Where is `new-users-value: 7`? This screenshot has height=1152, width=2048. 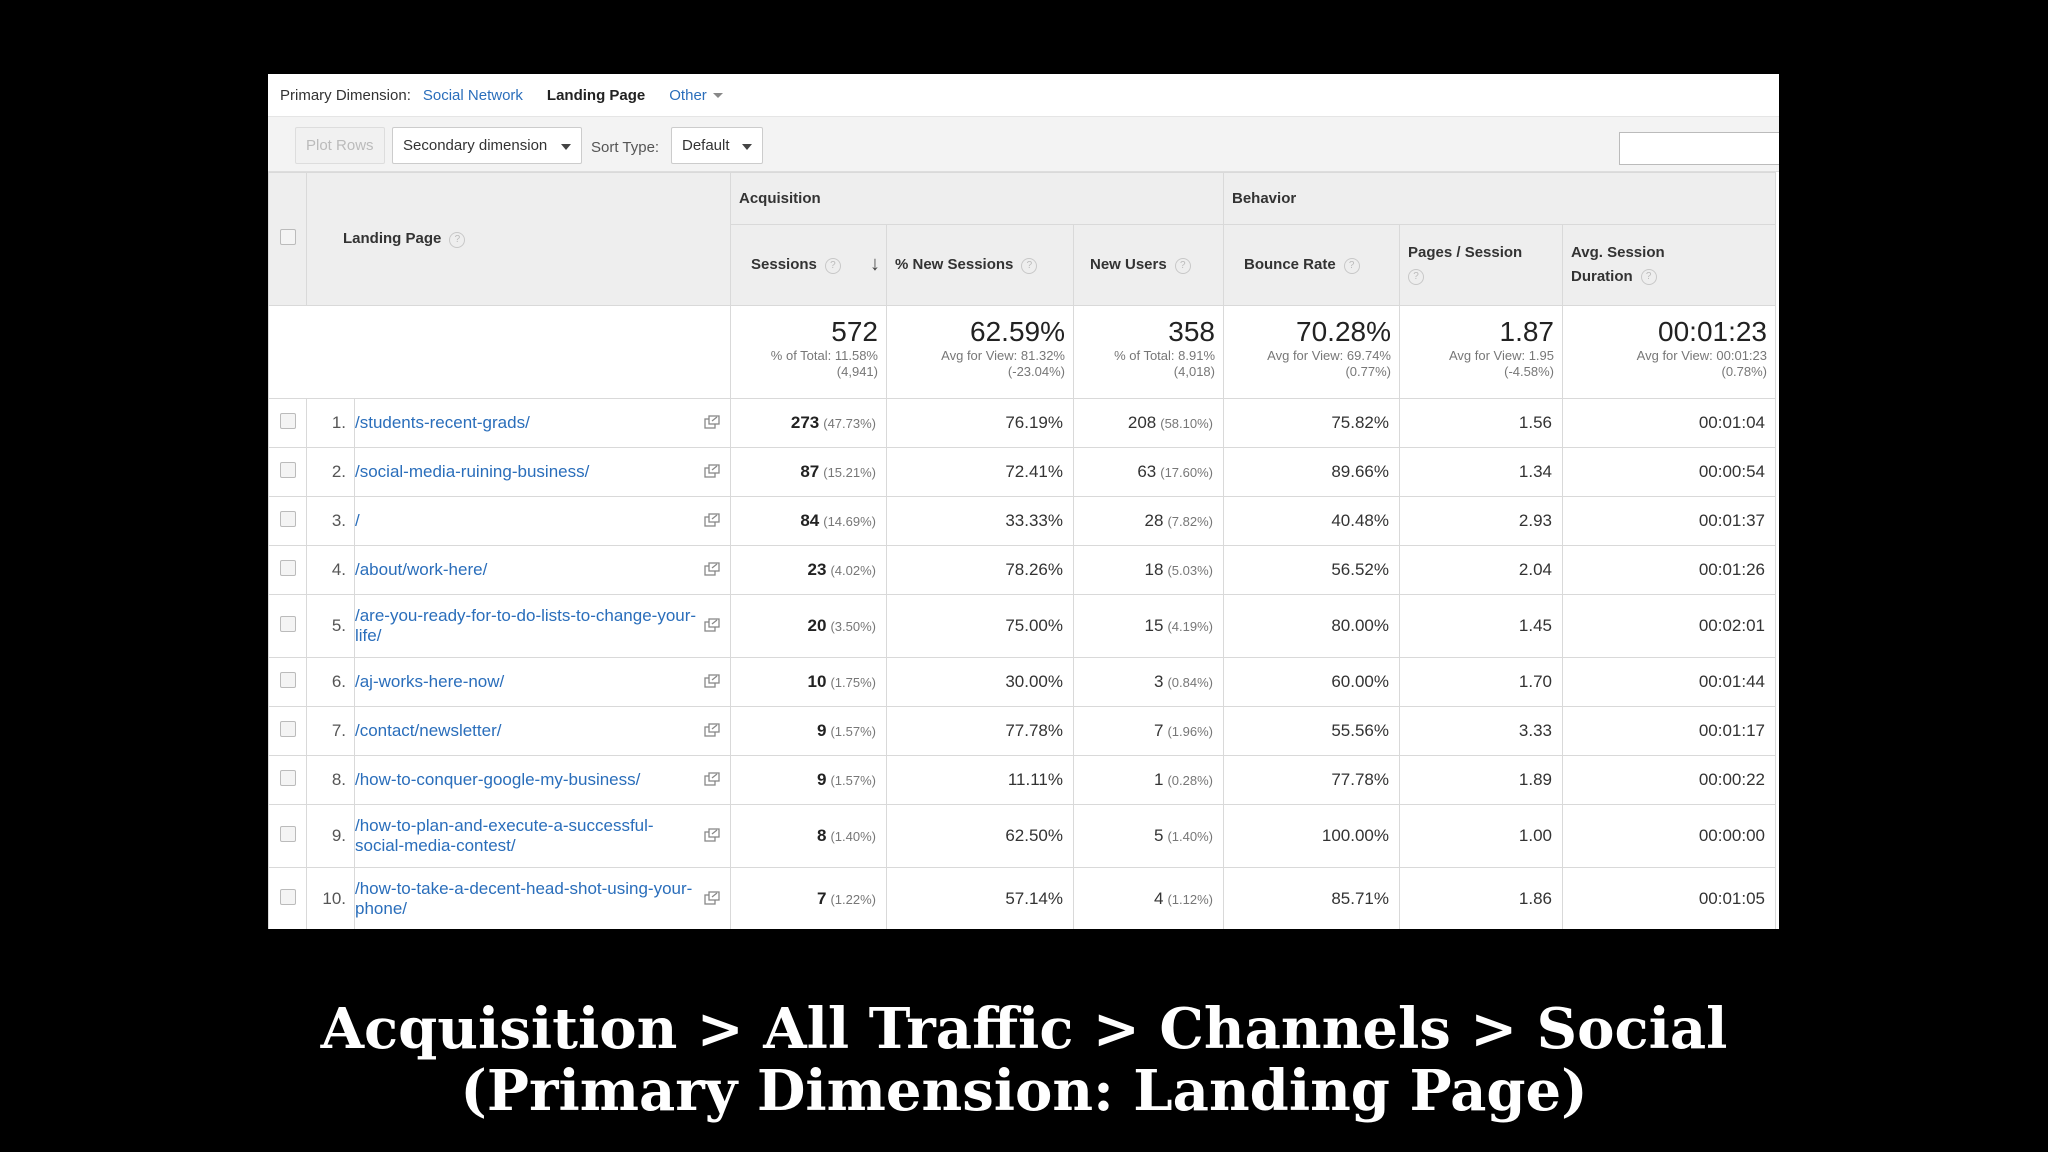 new-users-value: 7 is located at coordinates (1159, 730).